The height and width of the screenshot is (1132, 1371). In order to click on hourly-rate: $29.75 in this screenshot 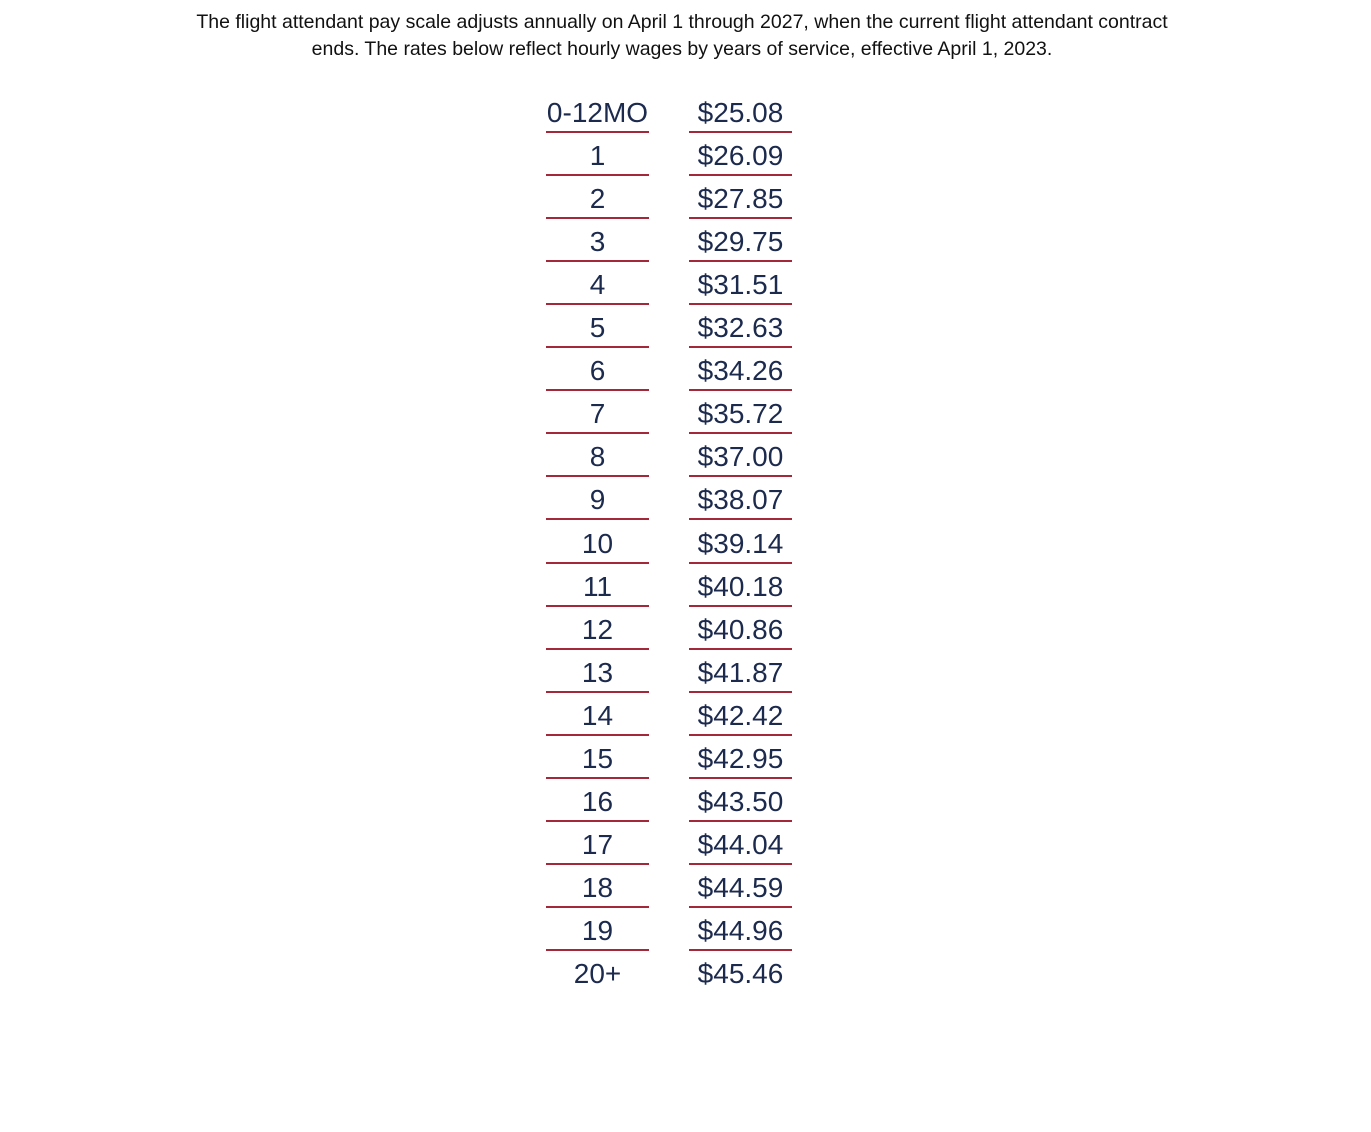, I will do `click(740, 242)`.